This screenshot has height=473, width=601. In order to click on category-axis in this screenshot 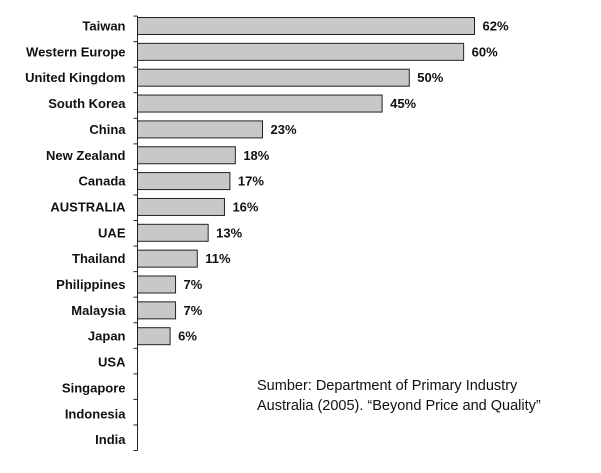, I will do `click(135, 233)`.